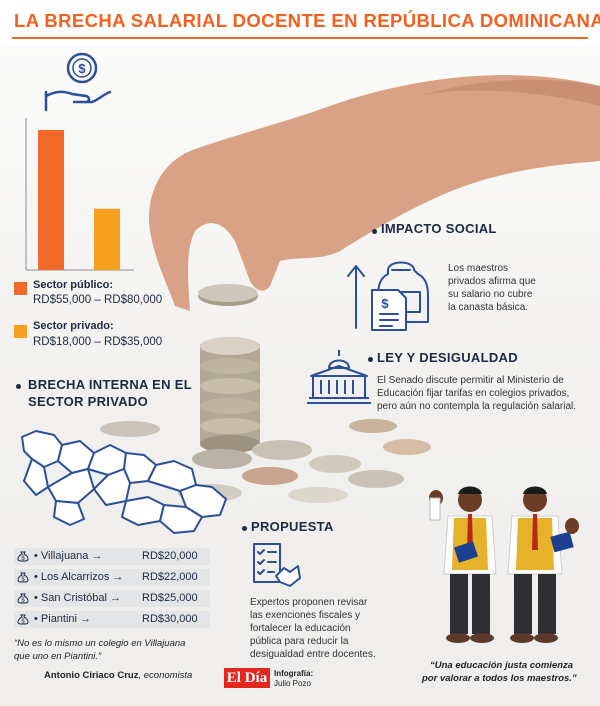  What do you see at coordinates (447, 357) in the screenshot?
I see `ley-heading: LEY Y DESIGUALDAD` at bounding box center [447, 357].